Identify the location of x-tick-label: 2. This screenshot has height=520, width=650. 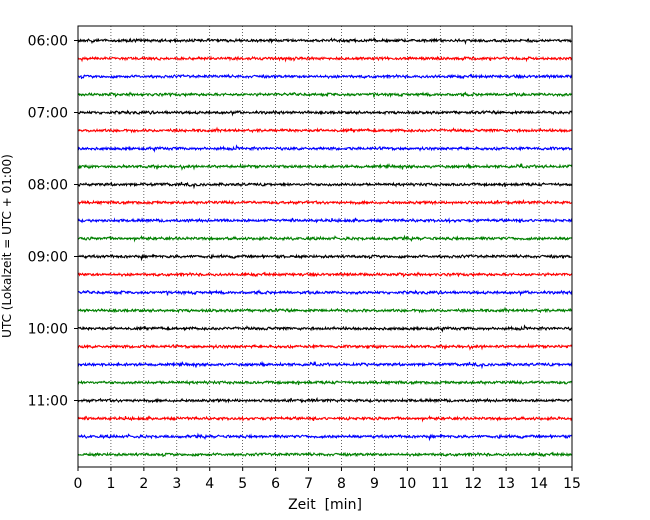
(143, 484).